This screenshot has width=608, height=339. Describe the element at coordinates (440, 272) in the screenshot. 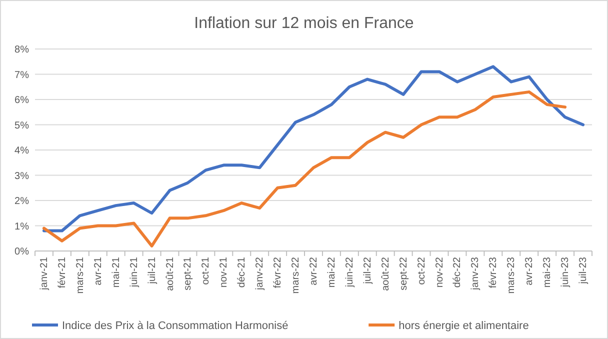

I see `x-tick-label: nov-22` at that location.